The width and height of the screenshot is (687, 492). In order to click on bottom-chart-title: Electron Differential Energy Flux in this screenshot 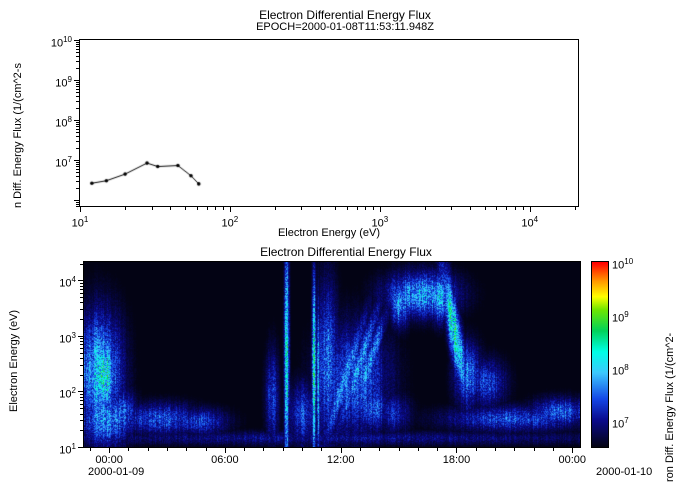, I will do `click(346, 252)`.